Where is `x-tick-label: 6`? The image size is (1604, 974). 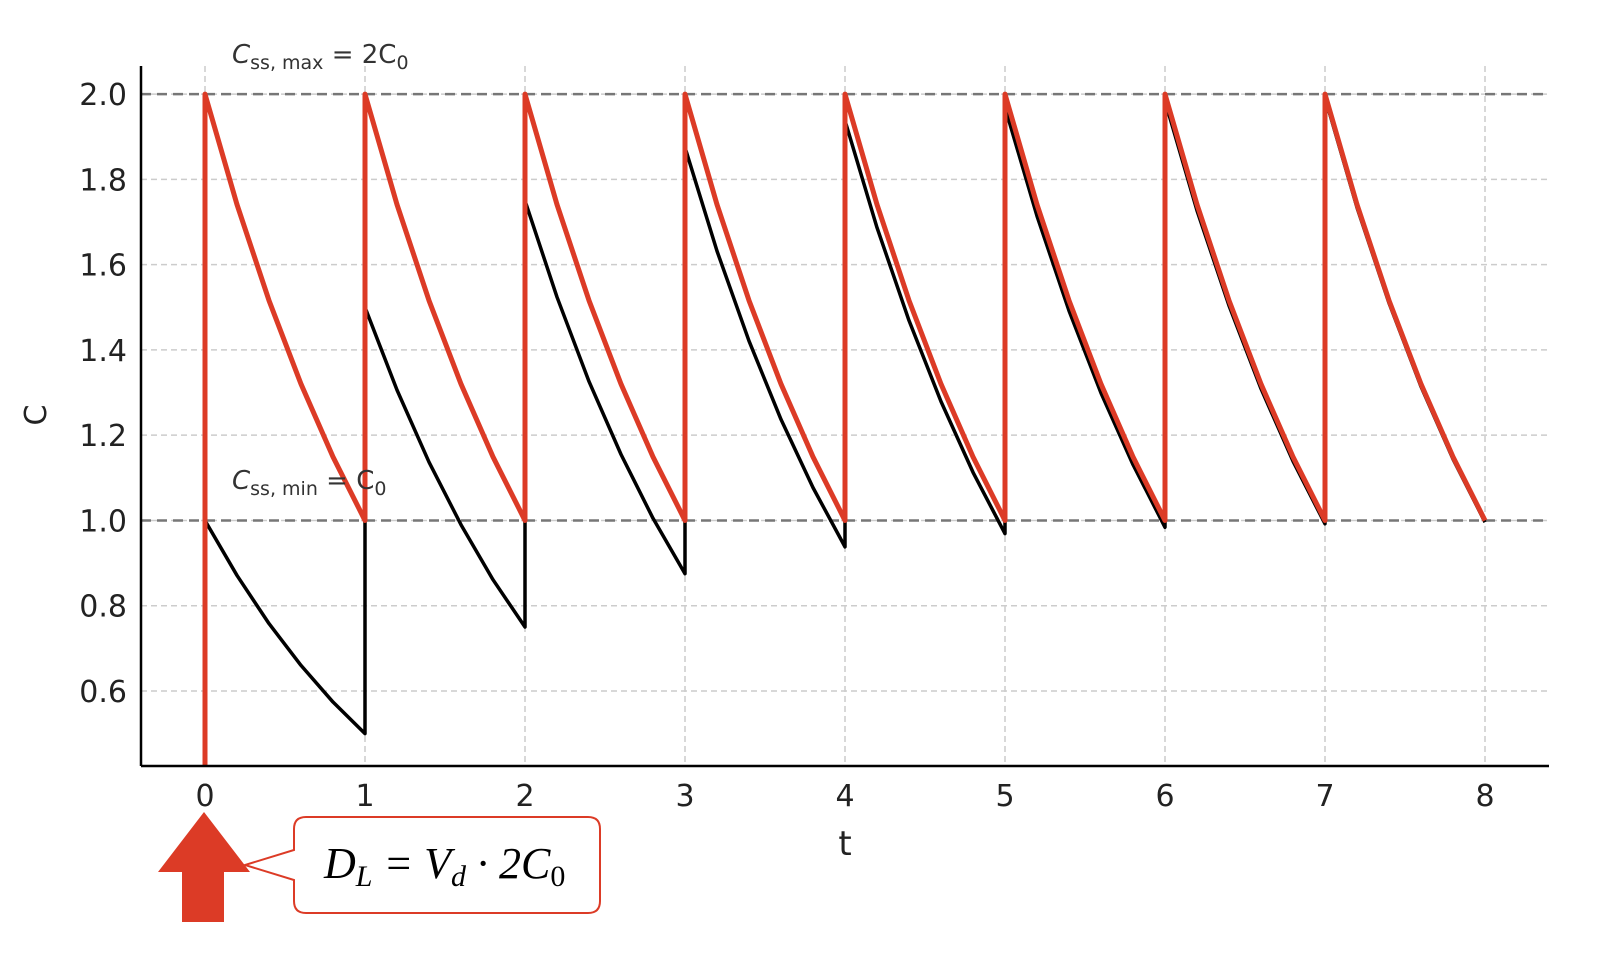 x-tick-label: 6 is located at coordinates (1164, 796).